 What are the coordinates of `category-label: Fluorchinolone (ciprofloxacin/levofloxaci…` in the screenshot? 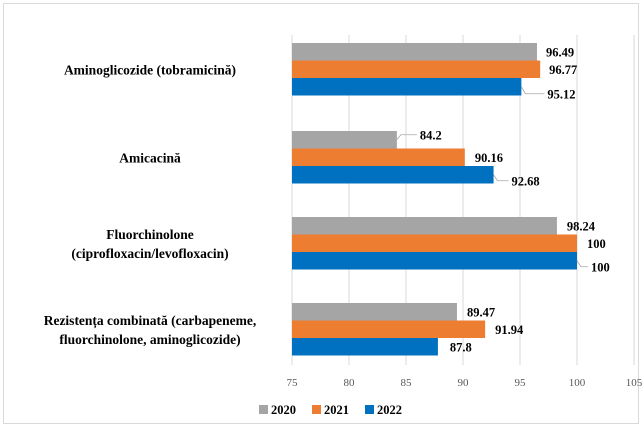 It's located at (149, 244).